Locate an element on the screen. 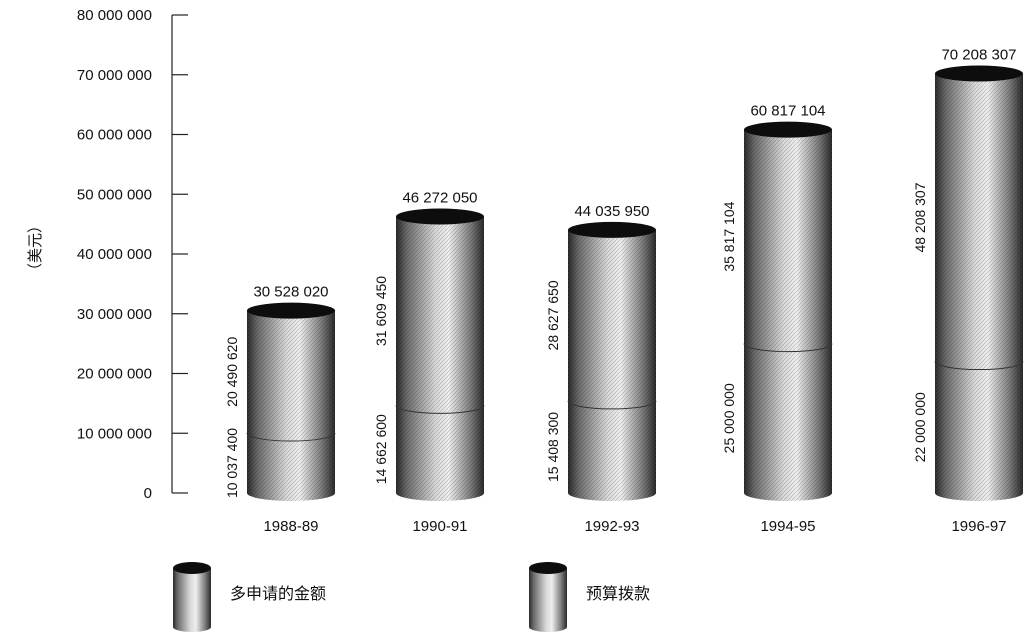  segment-label-extra: 31 609 450 is located at coordinates (381, 311).